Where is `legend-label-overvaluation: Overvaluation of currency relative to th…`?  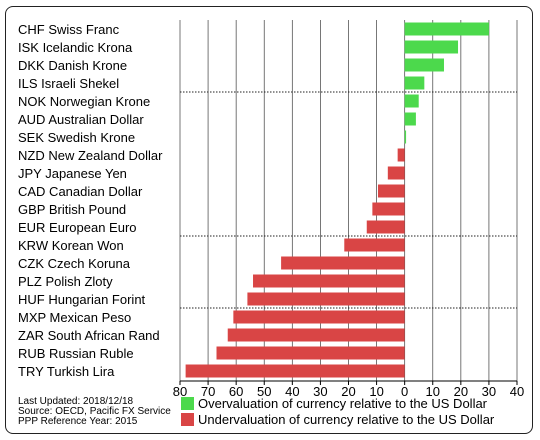
legend-label-overvaluation: Overvaluation of currency relative to th… is located at coordinates (343, 403).